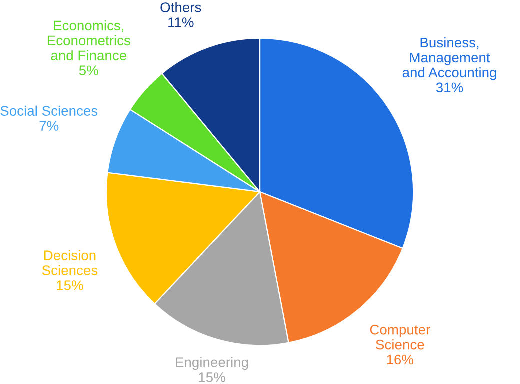 The image size is (520, 384). What do you see at coordinates (181, 7) in the screenshot?
I see `slice-label: Others` at bounding box center [181, 7].